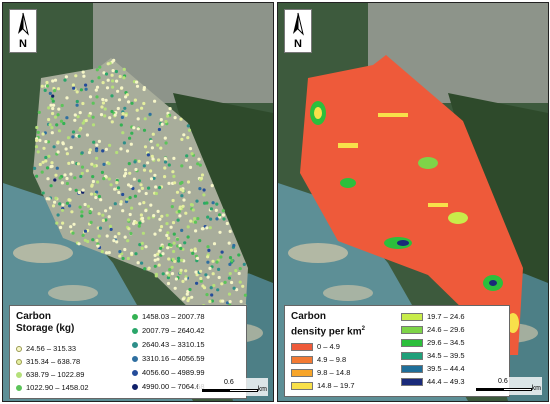 The width and height of the screenshot is (550, 404). I want to click on legend-item: 4.9 – 9.8, so click(318, 360).